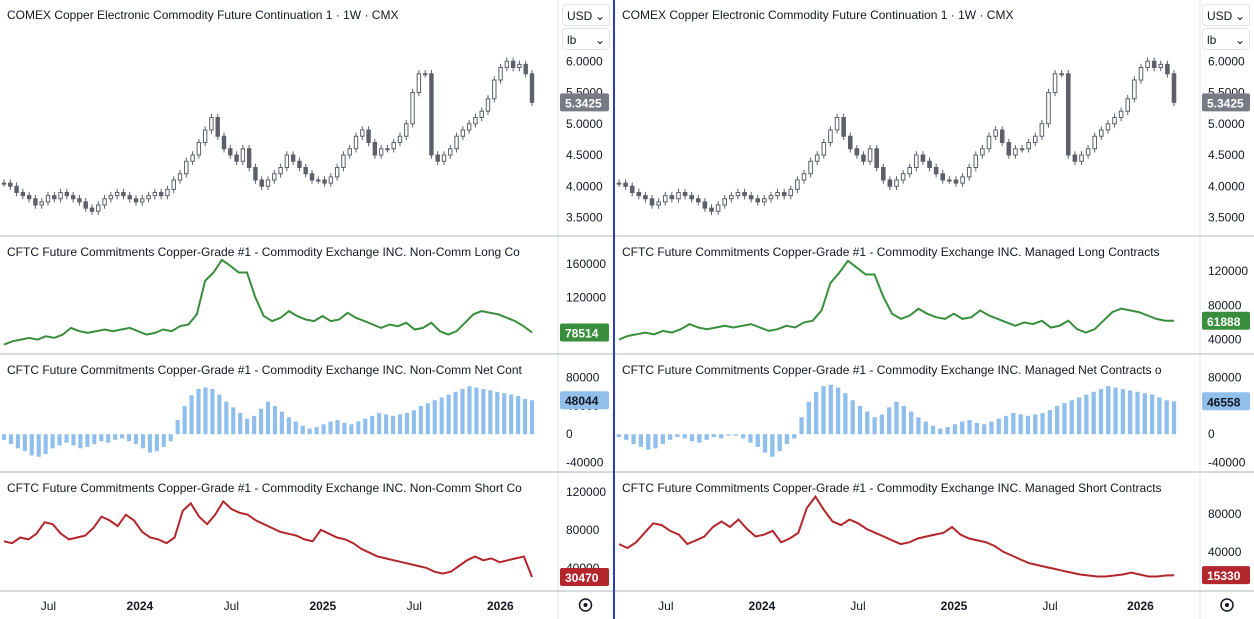 The width and height of the screenshot is (1254, 619). I want to click on y-tick-label: -40000, so click(585, 462).